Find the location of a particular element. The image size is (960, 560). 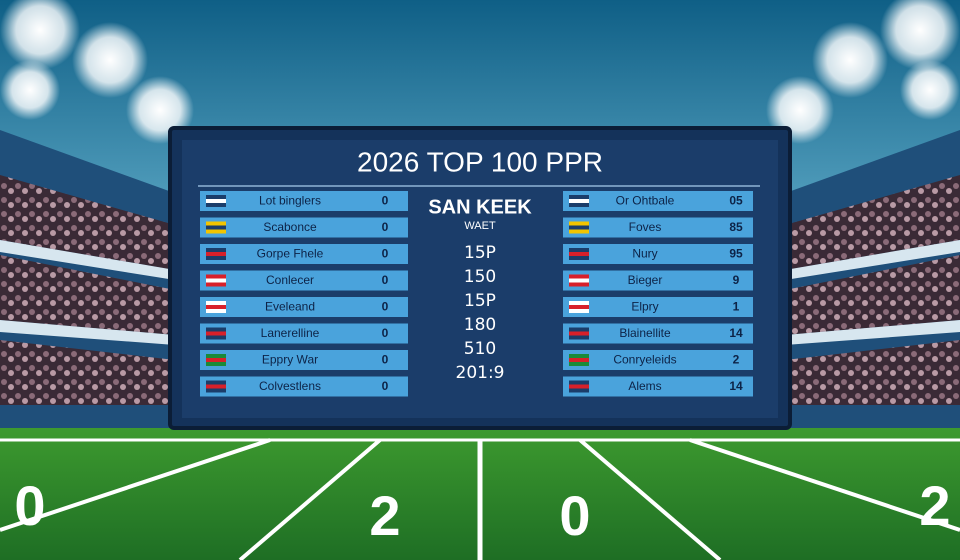

player-name: Lot binglers is located at coordinates (290, 201).